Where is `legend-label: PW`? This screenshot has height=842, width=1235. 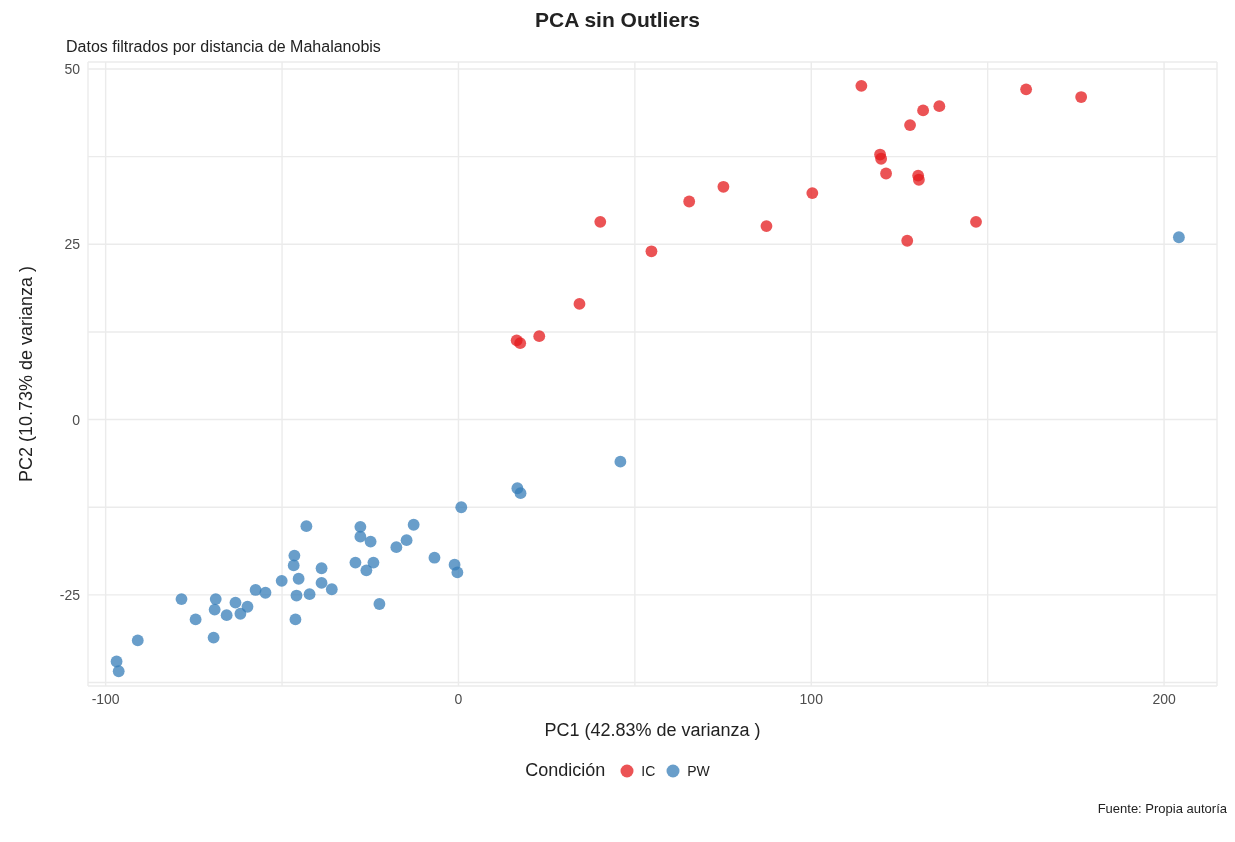 legend-label: PW is located at coordinates (698, 770).